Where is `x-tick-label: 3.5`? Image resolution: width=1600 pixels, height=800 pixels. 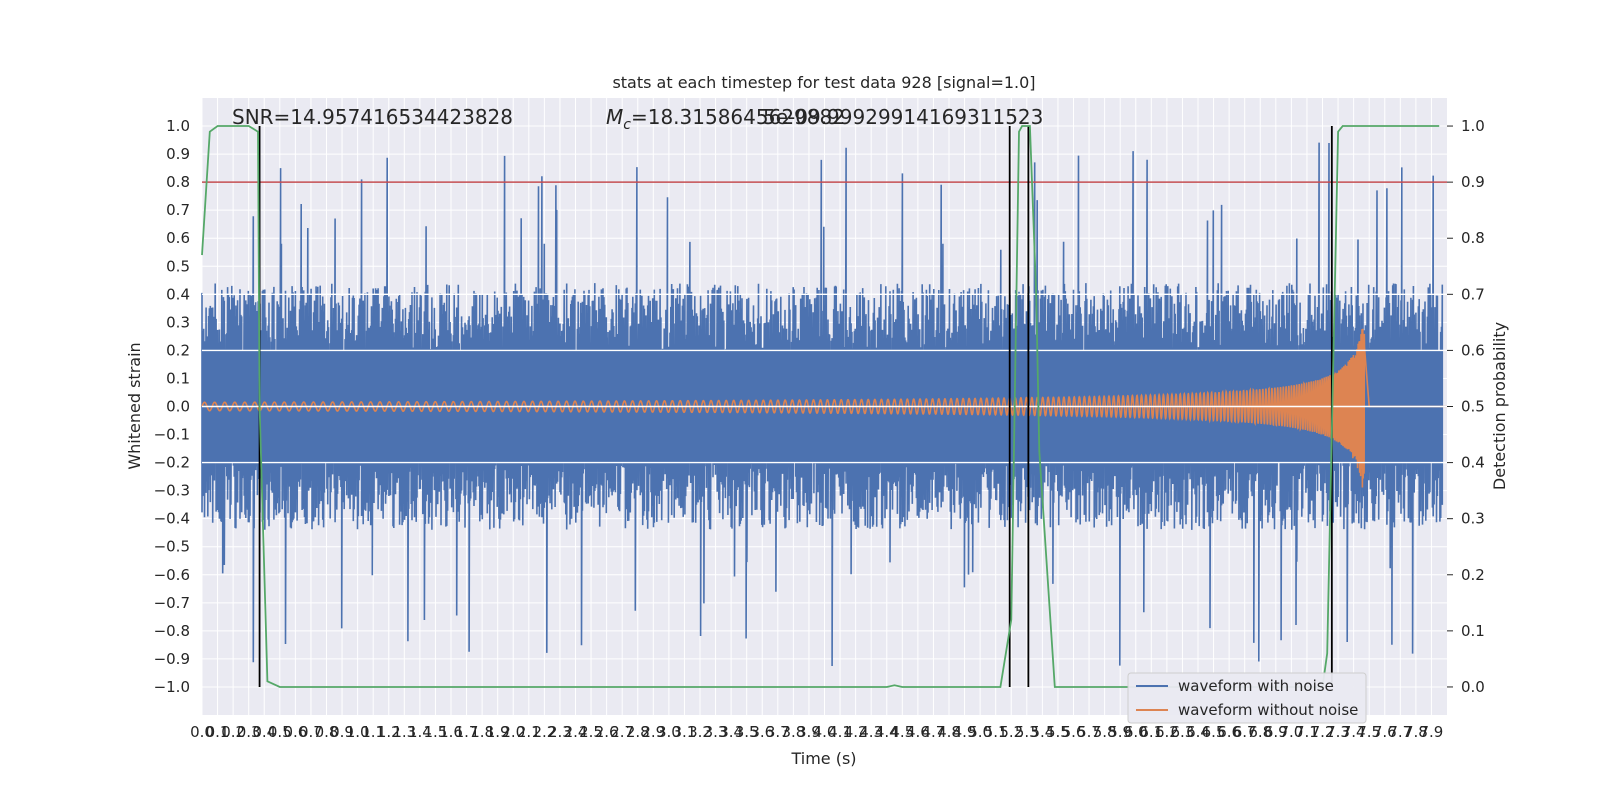
x-tick-label: 3.5 is located at coordinates (747, 732).